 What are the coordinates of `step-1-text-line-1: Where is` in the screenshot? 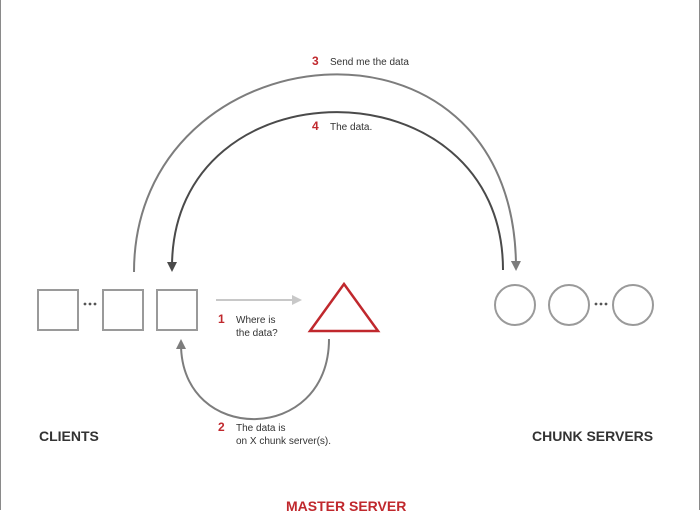 It's located at (256, 320).